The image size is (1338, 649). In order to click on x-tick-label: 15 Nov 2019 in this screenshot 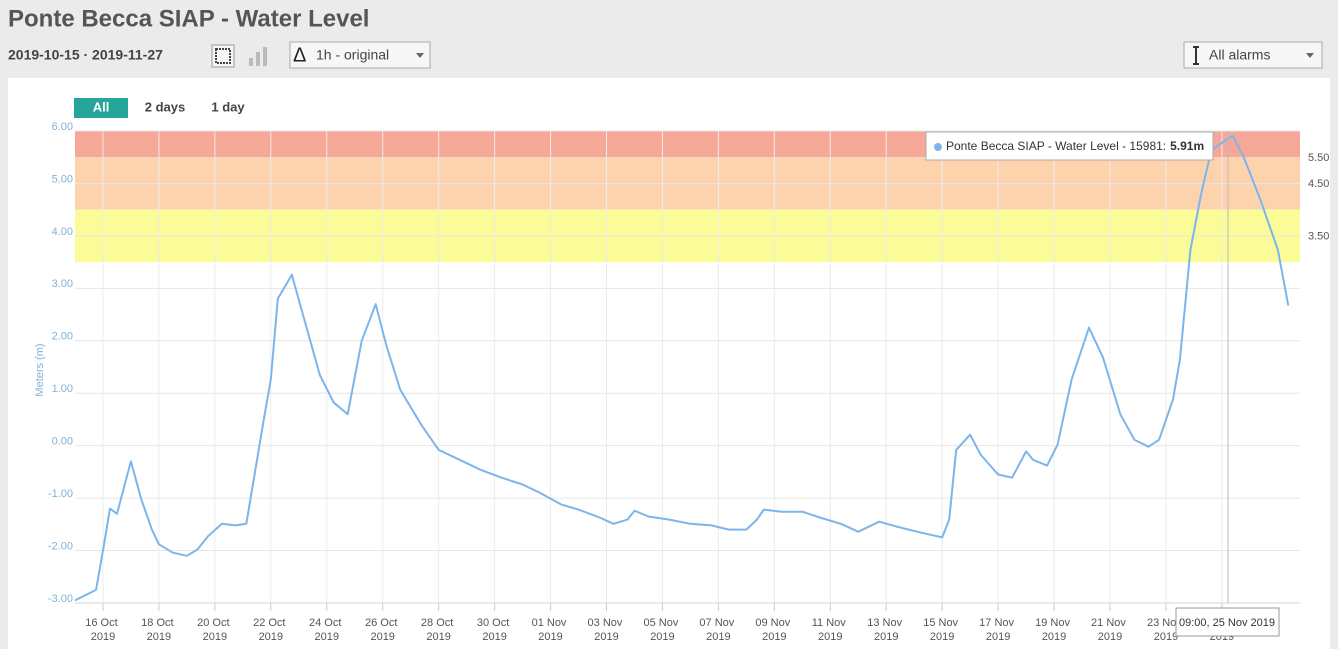, I will do `click(942, 630)`.